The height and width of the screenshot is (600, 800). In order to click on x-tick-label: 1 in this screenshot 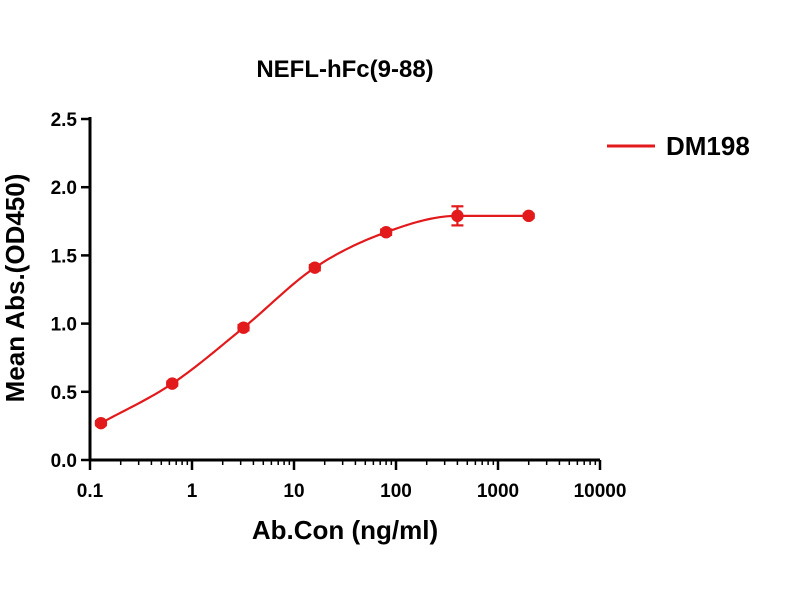, I will do `click(192, 491)`.